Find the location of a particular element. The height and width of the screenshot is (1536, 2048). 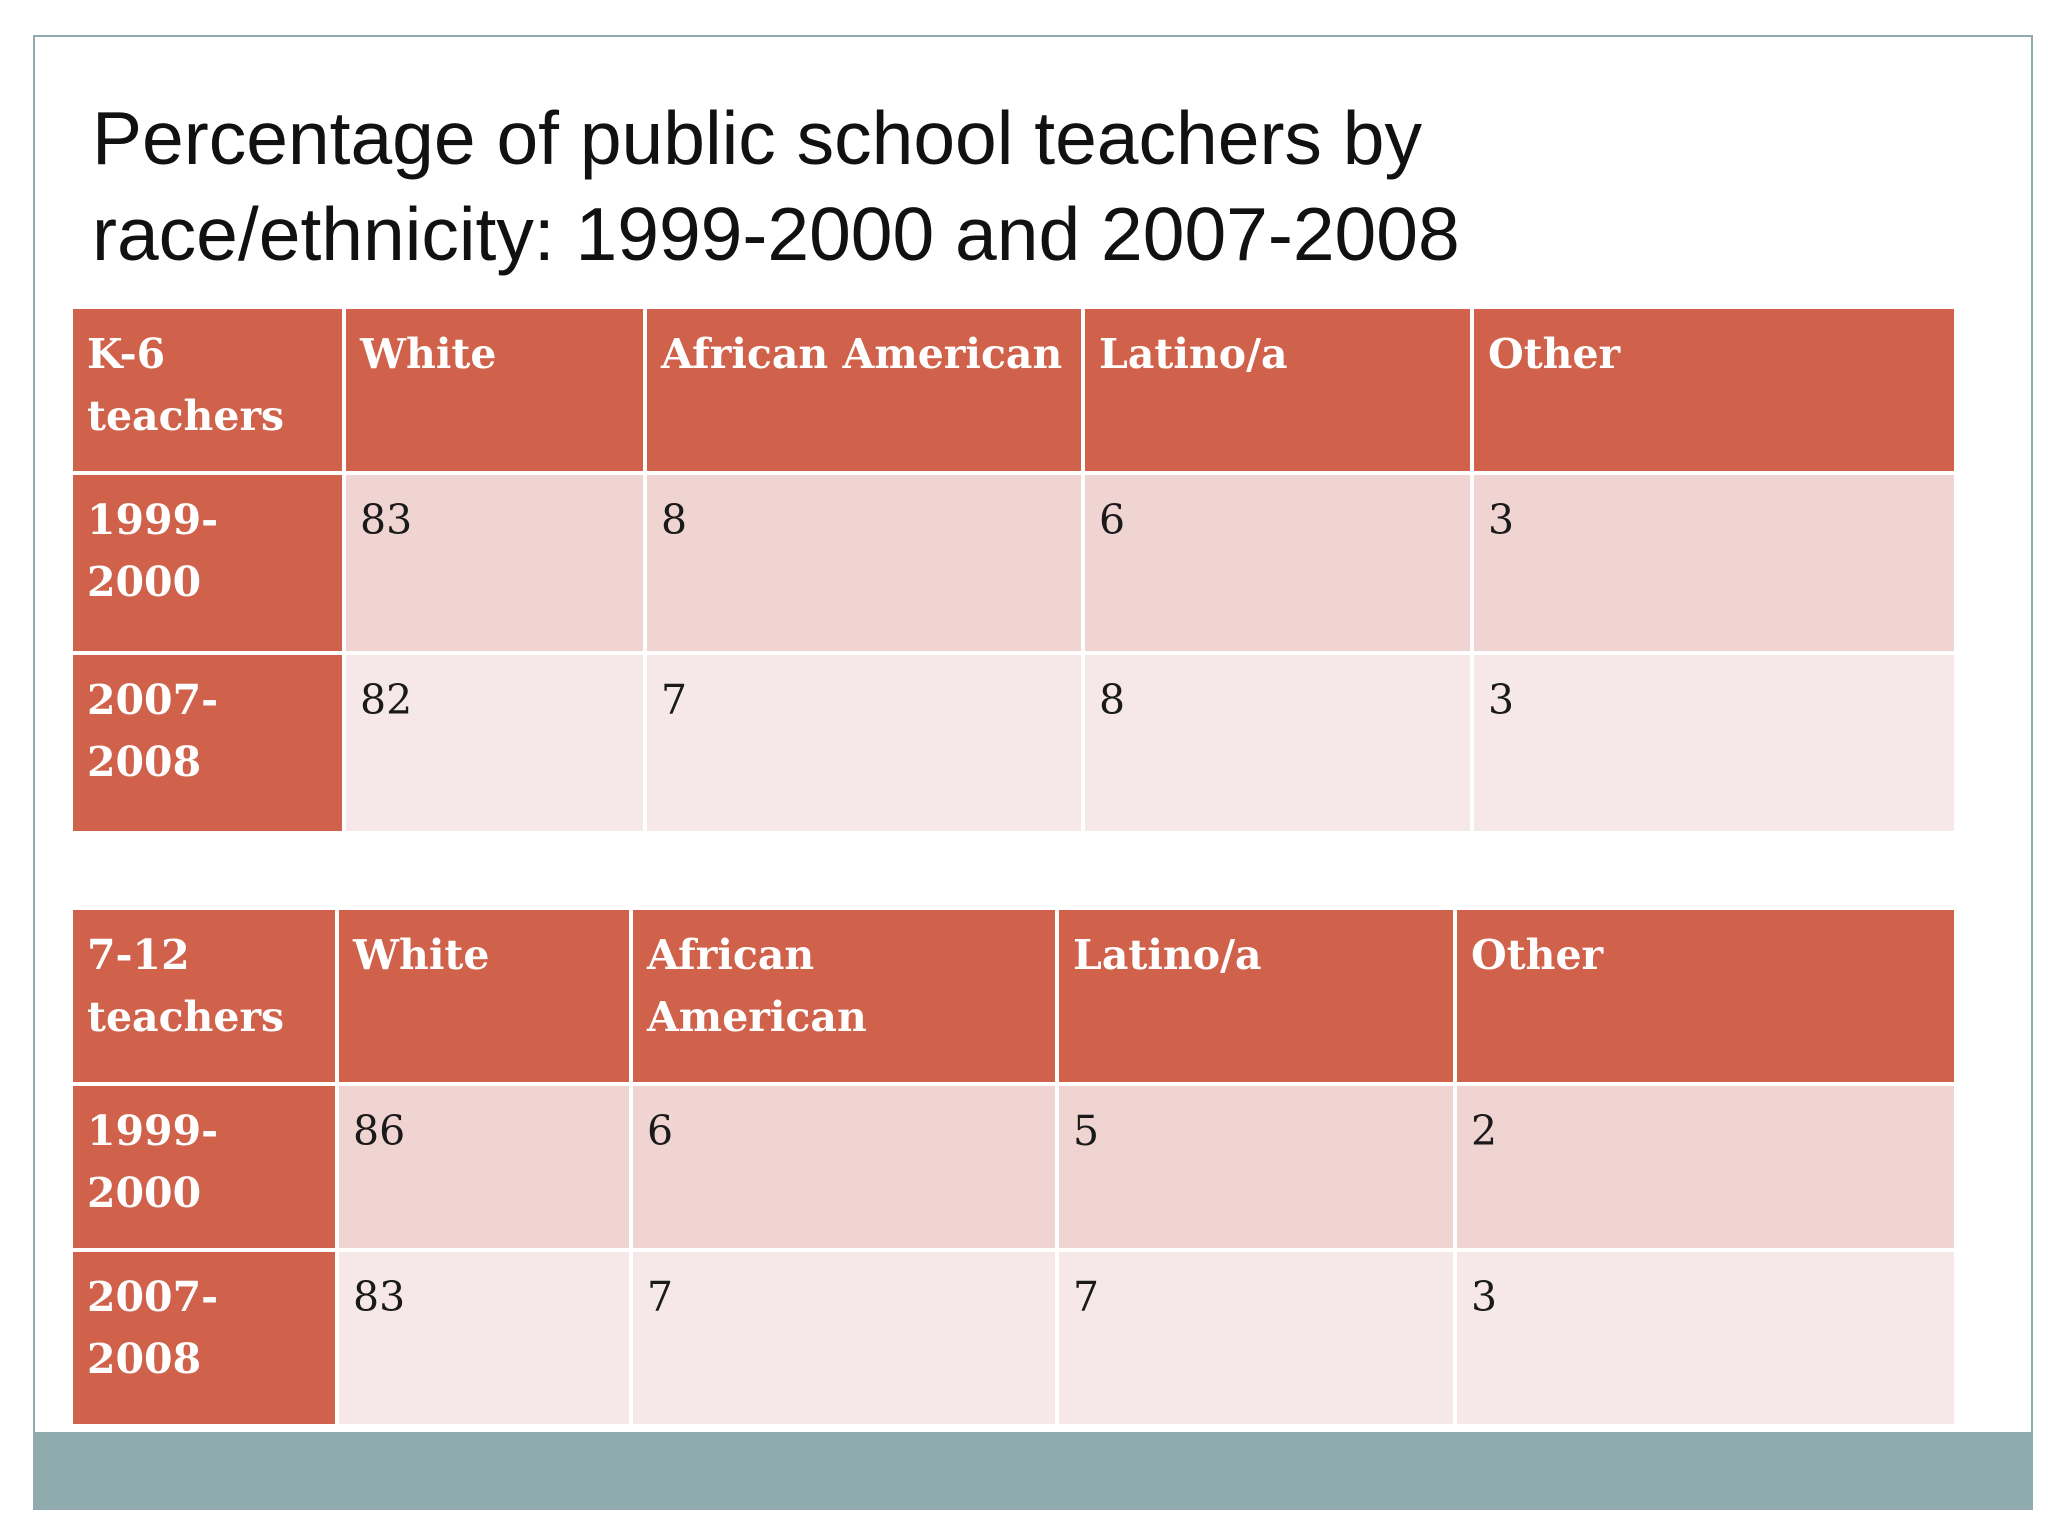

table-row: 2007-2008 82 7 8 3 is located at coordinates (1013, 743).